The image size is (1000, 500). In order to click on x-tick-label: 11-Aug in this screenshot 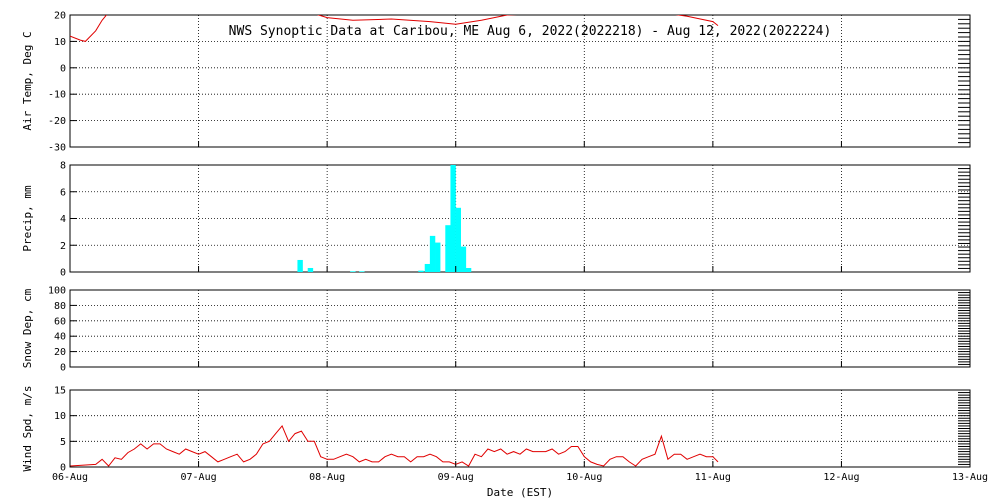, I will do `click(713, 477)`.